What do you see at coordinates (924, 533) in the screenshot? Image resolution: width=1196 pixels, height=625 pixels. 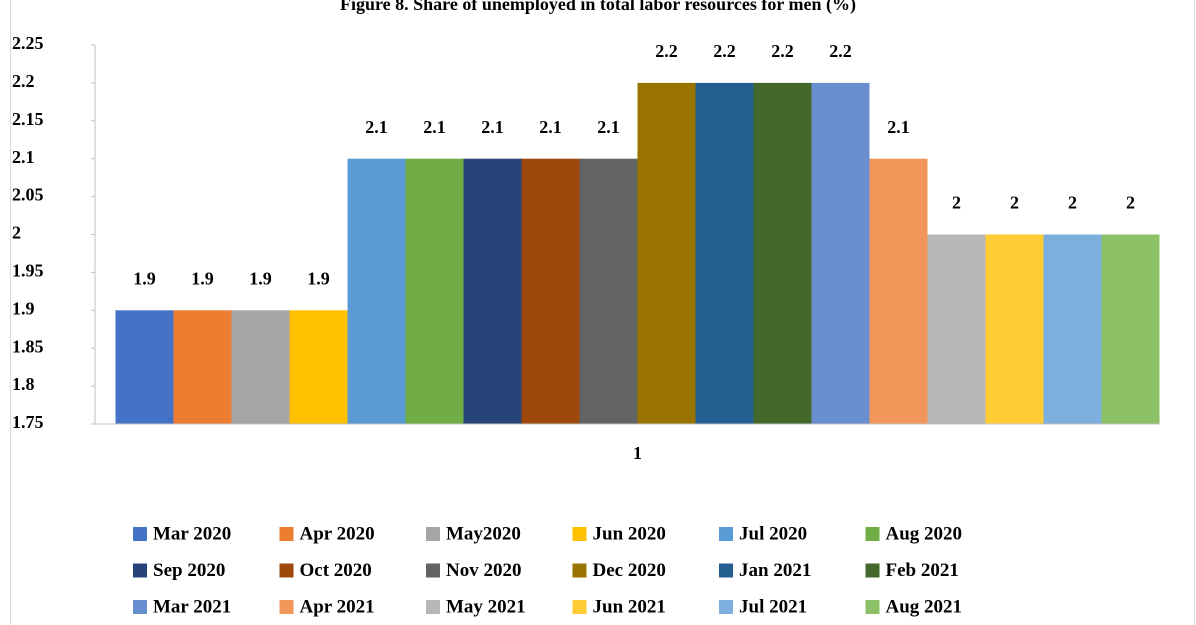 I see `legend-label: Aug 2020` at bounding box center [924, 533].